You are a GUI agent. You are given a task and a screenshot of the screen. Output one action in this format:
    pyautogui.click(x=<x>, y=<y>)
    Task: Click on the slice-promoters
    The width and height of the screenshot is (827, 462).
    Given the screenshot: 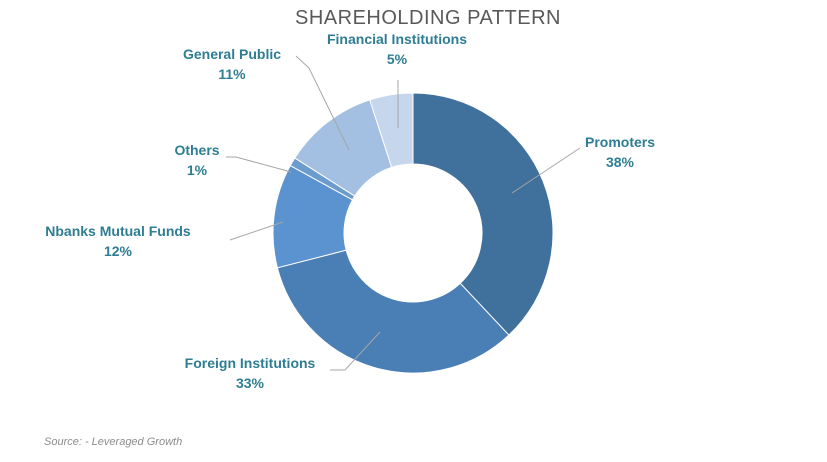 What is the action you would take?
    pyautogui.click(x=483, y=214)
    